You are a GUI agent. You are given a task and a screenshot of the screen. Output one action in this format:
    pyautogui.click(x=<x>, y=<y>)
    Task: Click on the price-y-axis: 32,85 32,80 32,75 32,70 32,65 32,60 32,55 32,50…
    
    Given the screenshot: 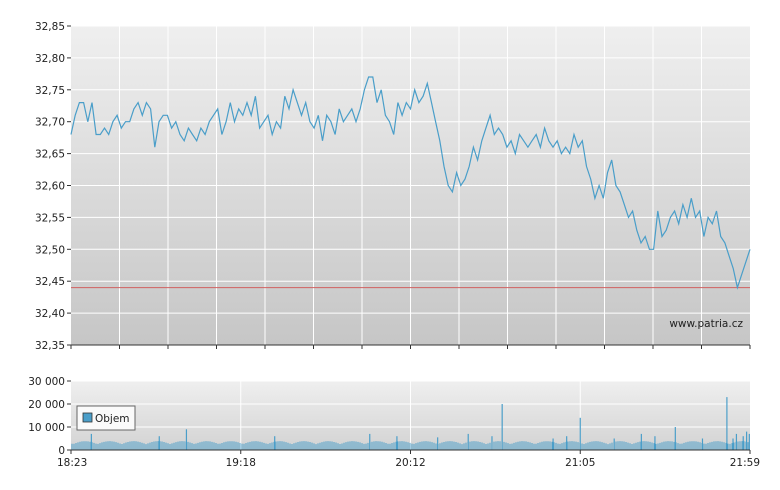 What is the action you would take?
    pyautogui.click(x=53, y=186)
    